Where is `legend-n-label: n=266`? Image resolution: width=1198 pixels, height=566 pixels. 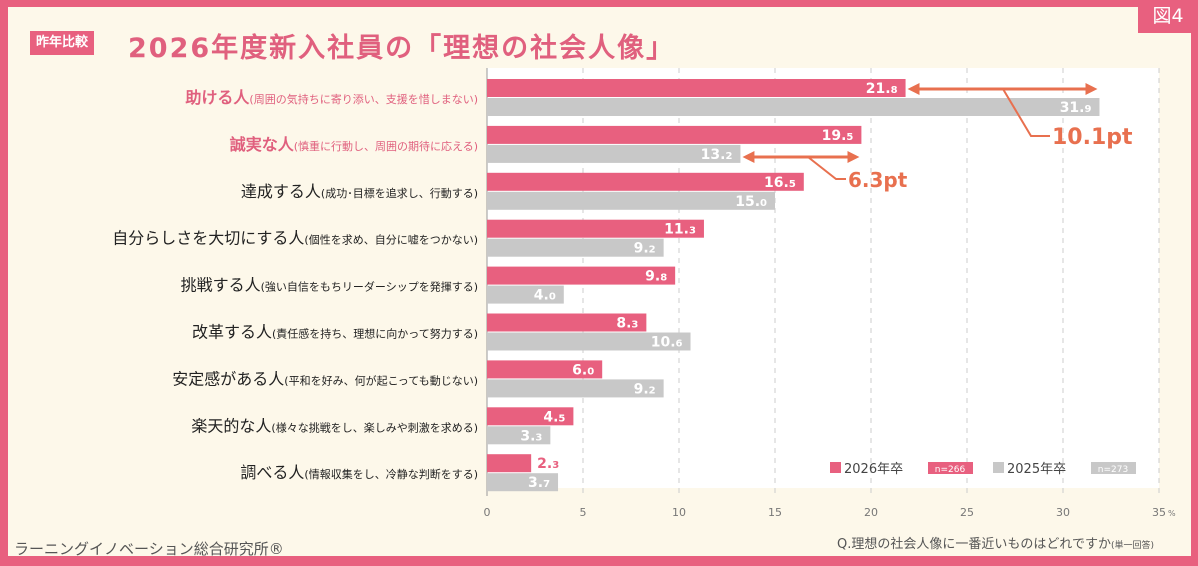 legend-n-label: n=266 is located at coordinates (950, 470).